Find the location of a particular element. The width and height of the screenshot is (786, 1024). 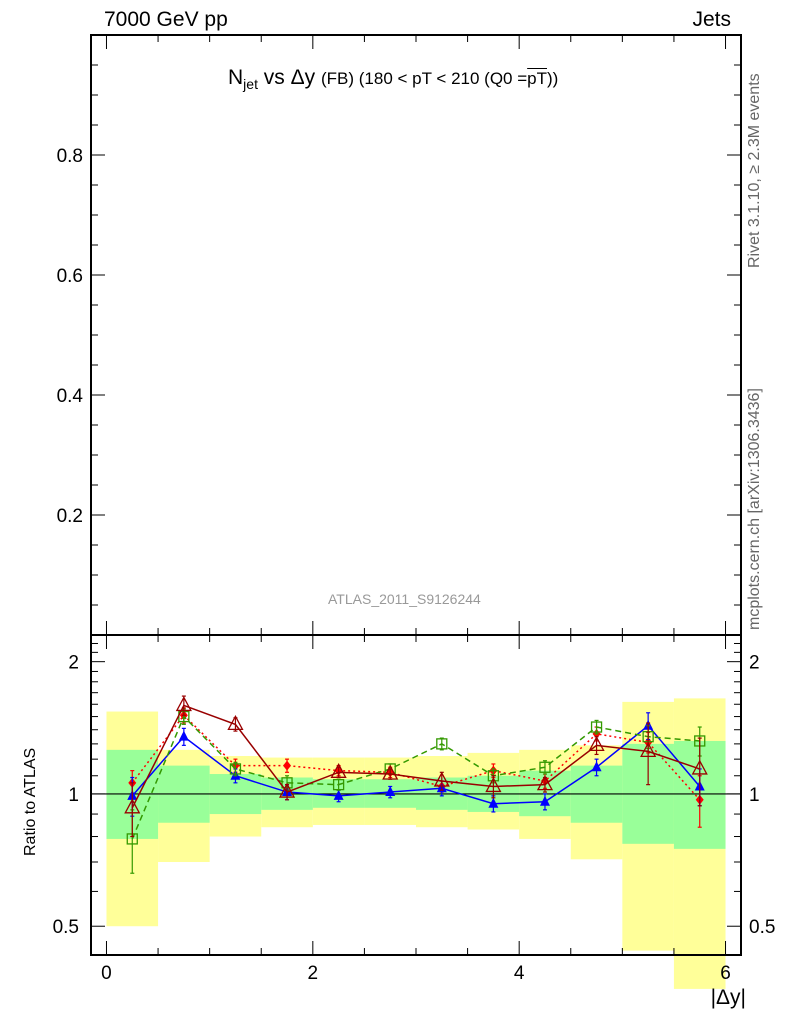

ratio-x-tick-label: 4 is located at coordinates (519, 973).